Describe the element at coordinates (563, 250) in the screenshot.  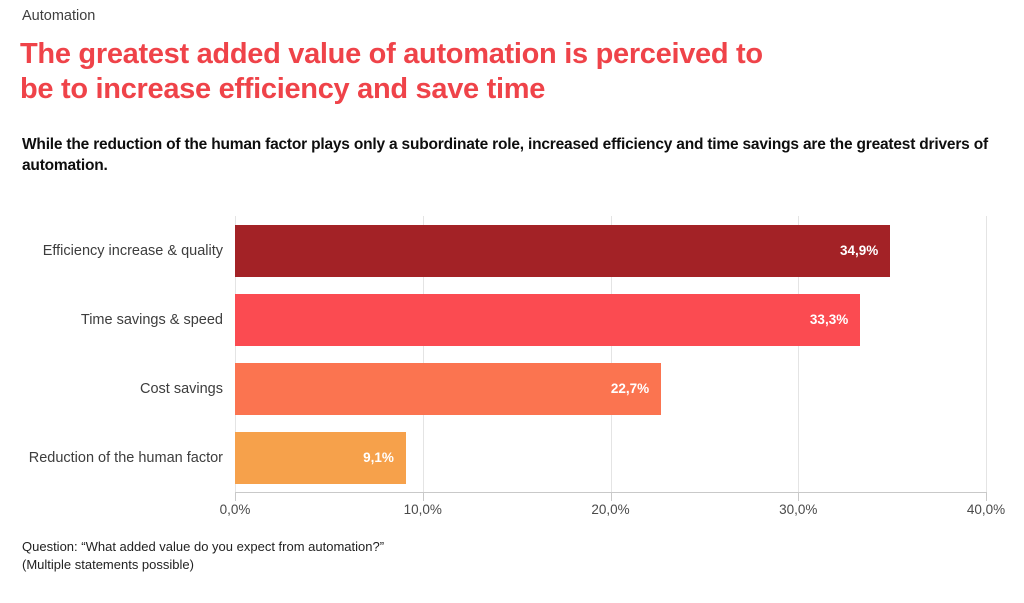
I see `bar-1: 34,9%` at that location.